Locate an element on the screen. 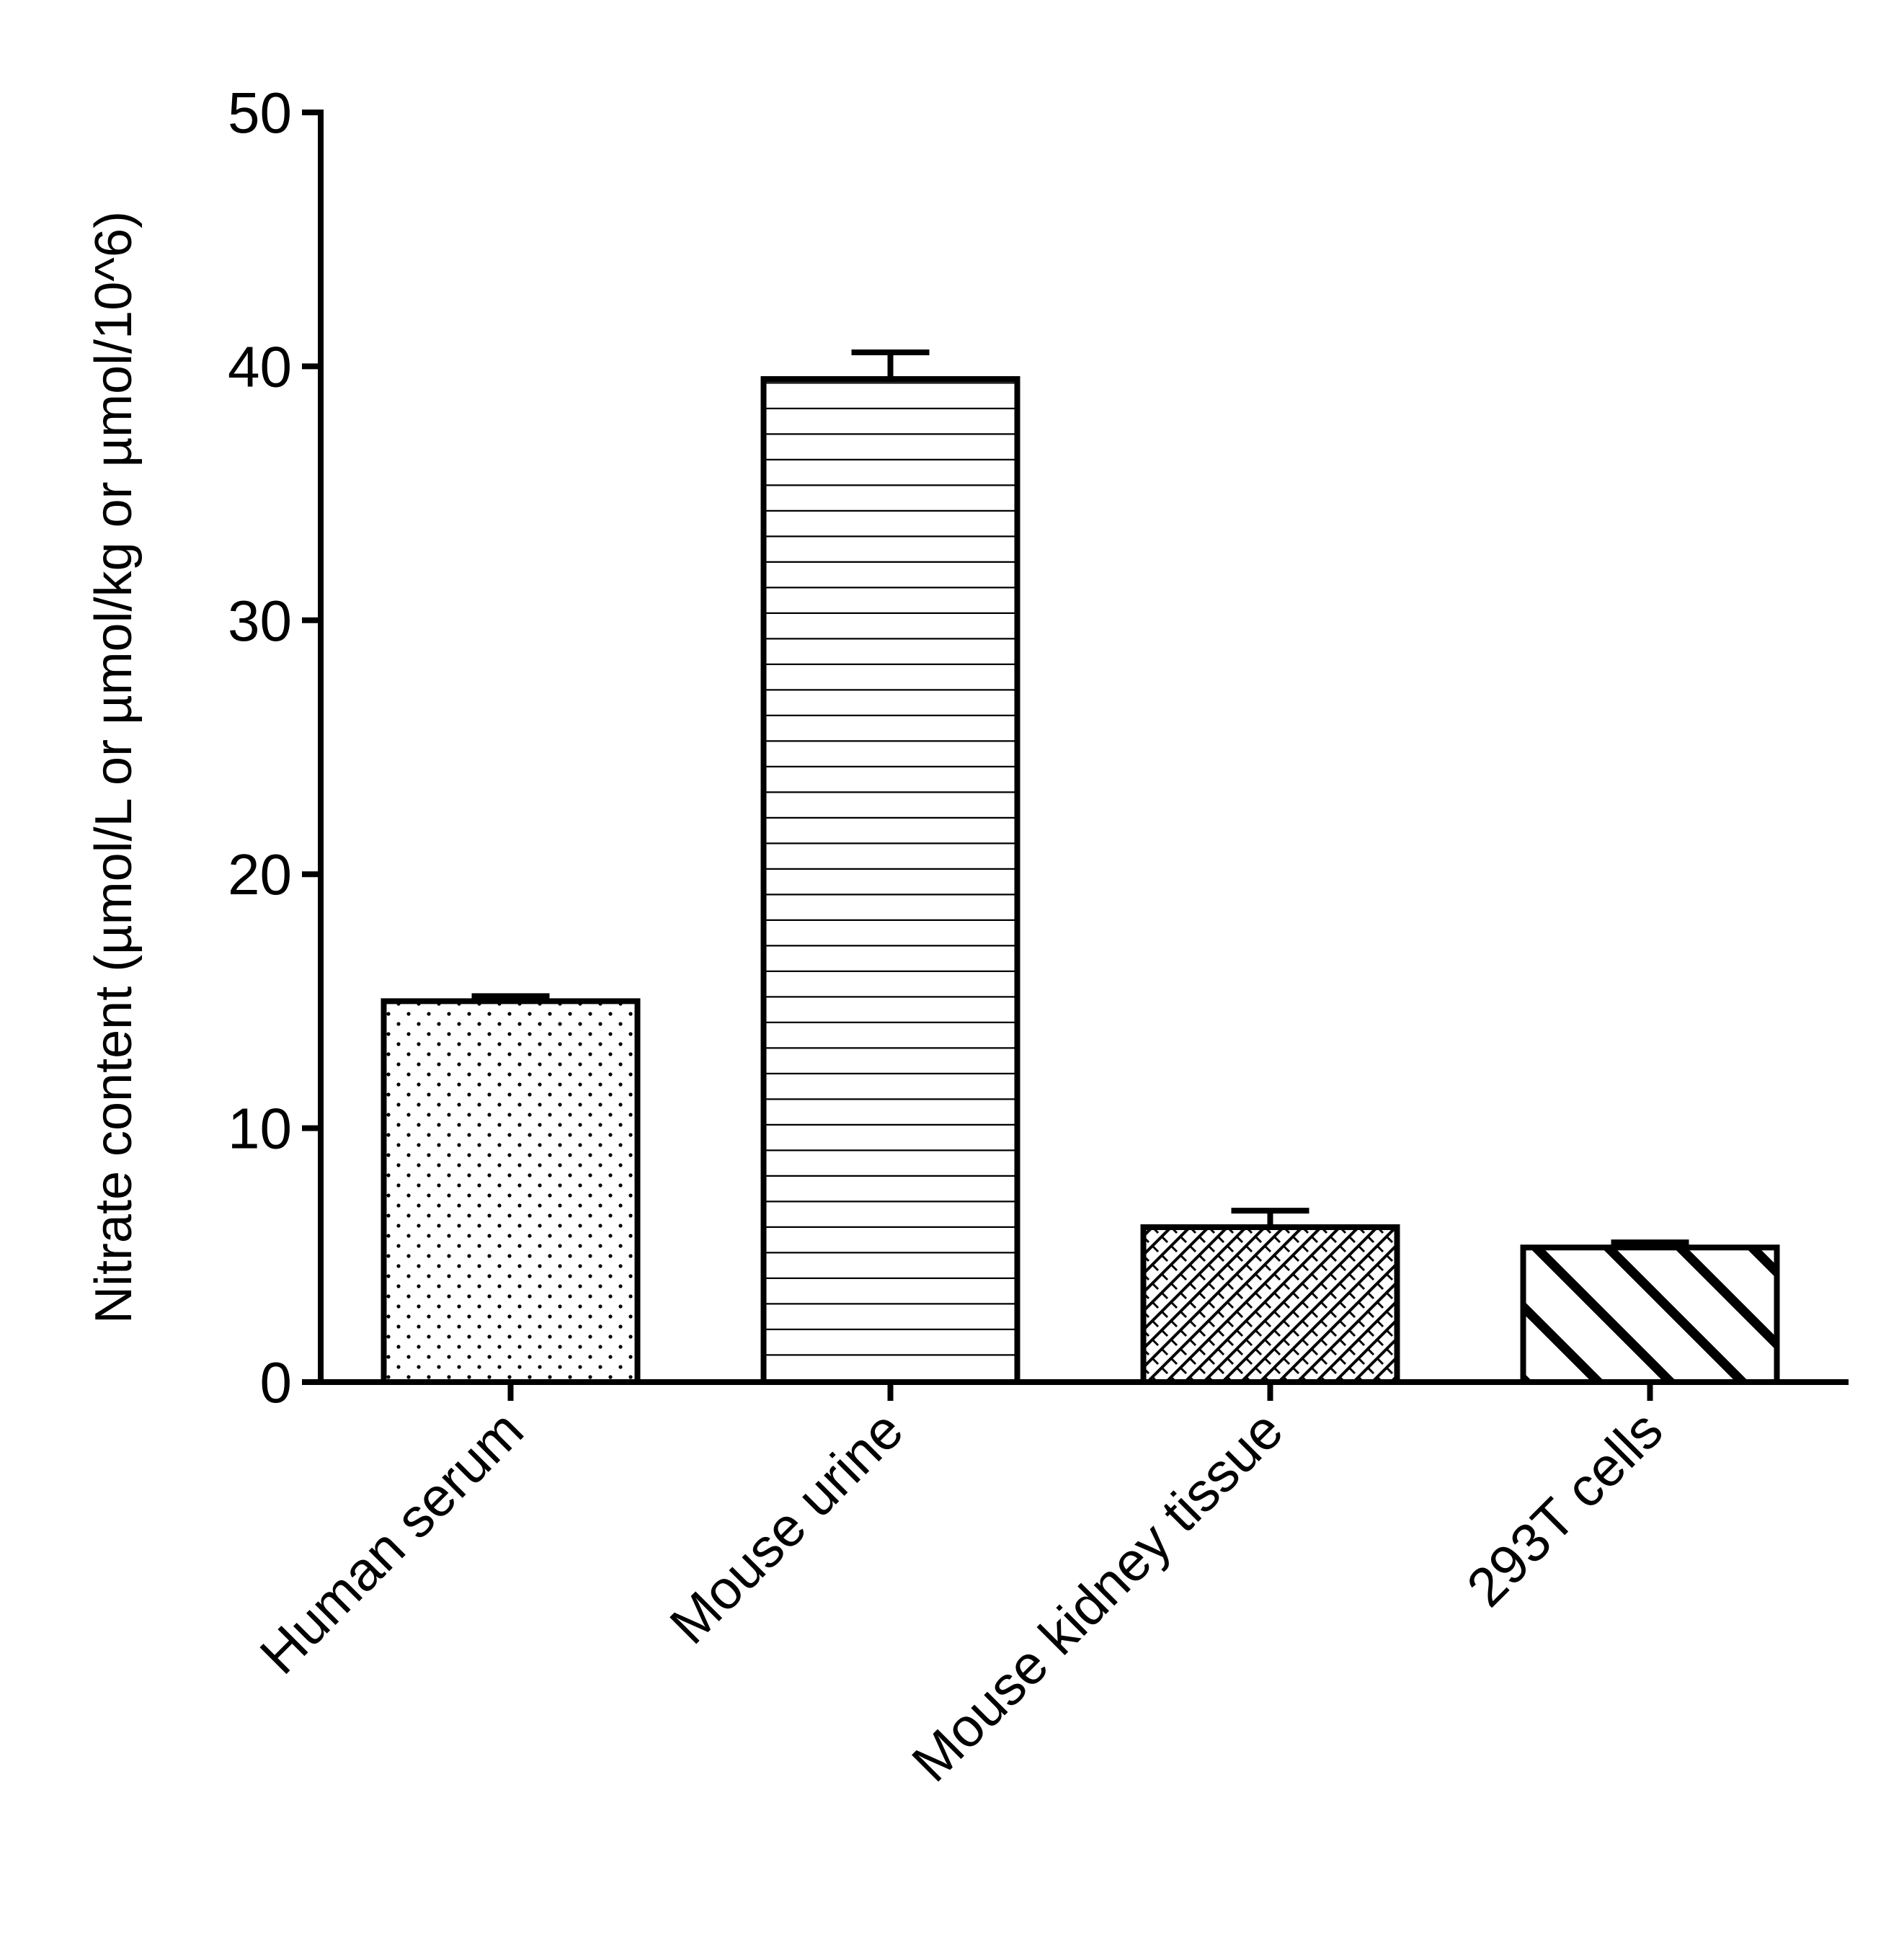 This screenshot has height=1960, width=1899. bar-mouse-kidney-tissue is located at coordinates (1270, 1305).